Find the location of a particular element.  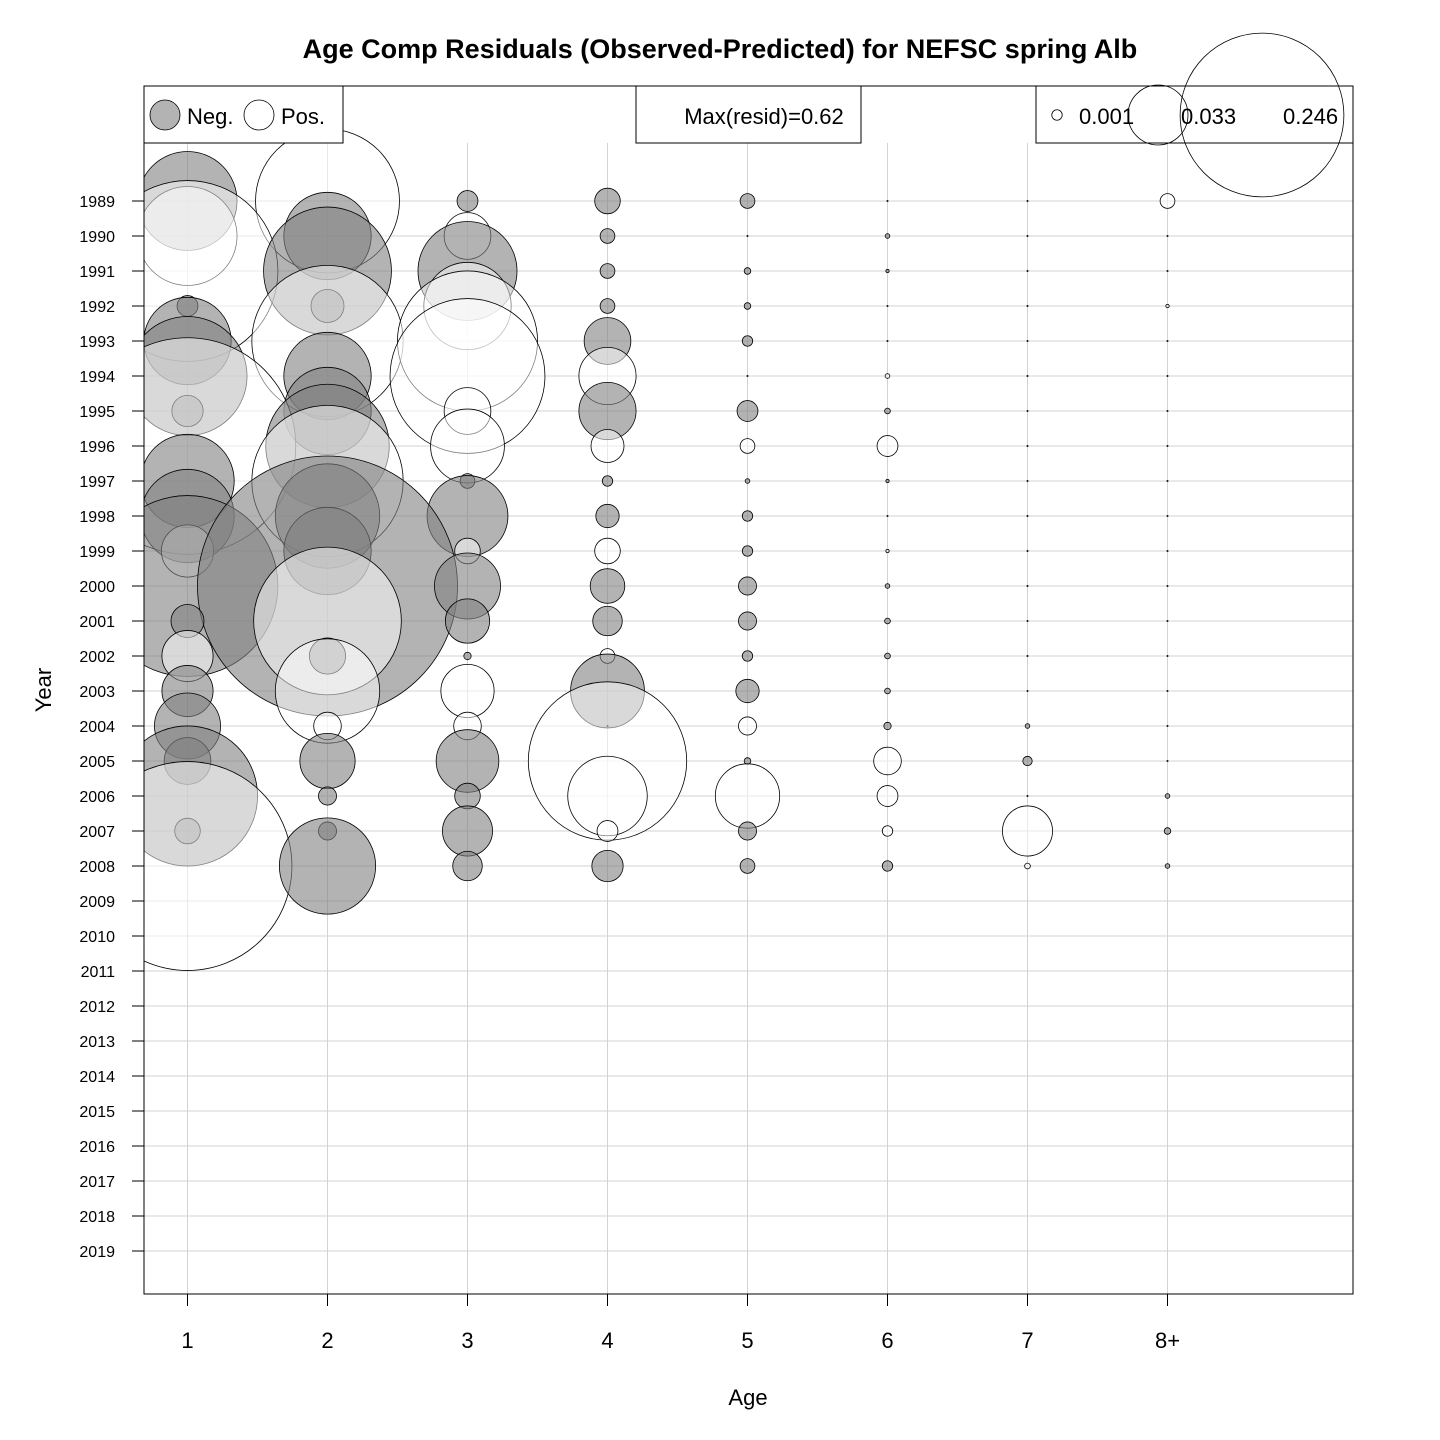

bubble-1989-age-8+ is located at coordinates (1167, 201).